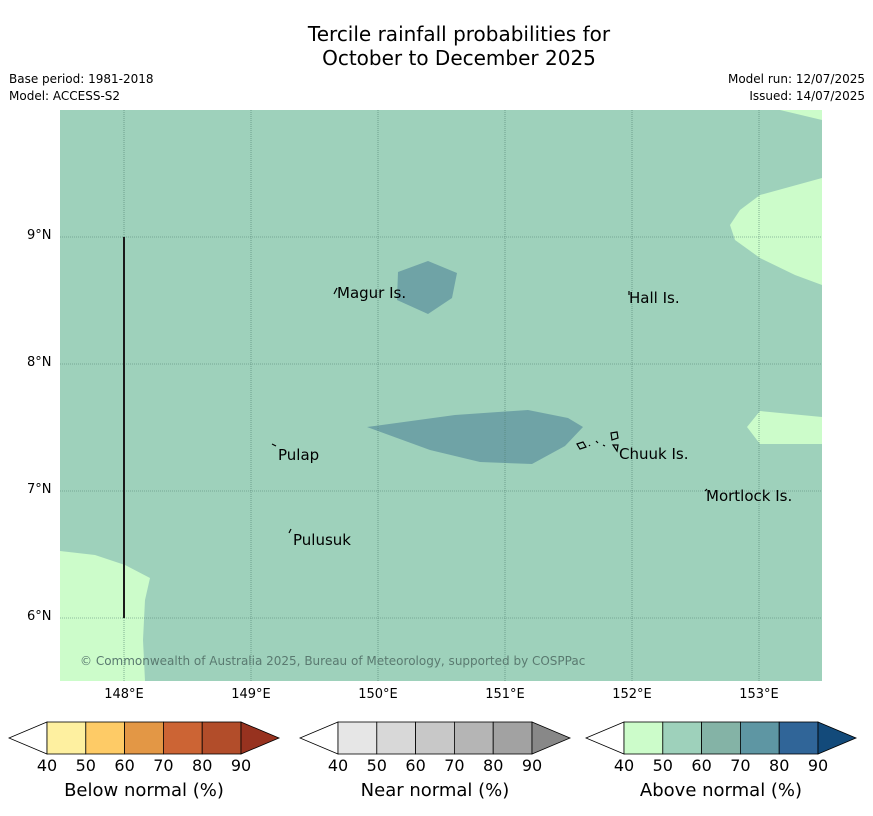  I want to click on lat-label: 6°N, so click(39, 616).